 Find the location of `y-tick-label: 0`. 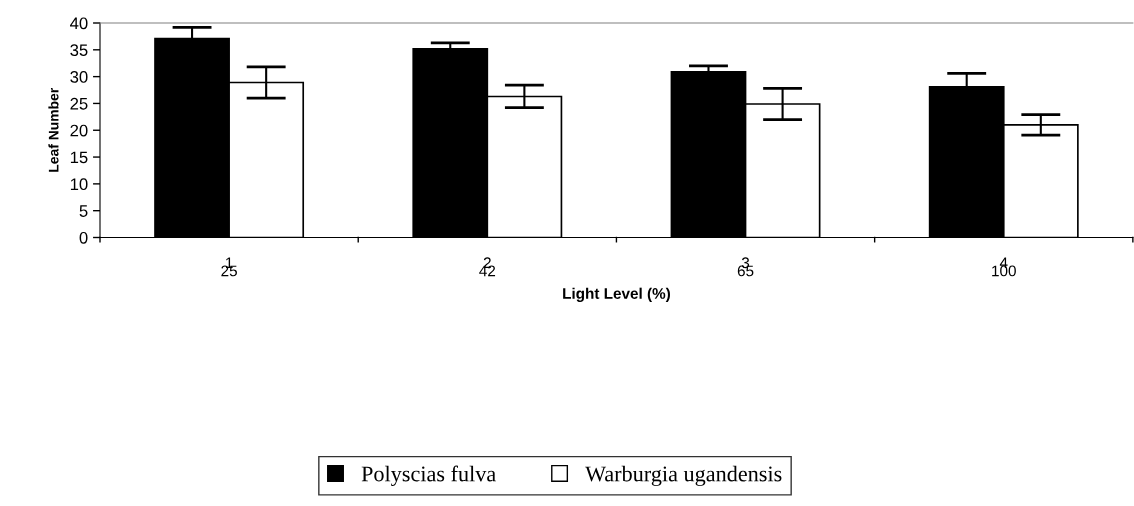

y-tick-label: 0 is located at coordinates (83, 237).